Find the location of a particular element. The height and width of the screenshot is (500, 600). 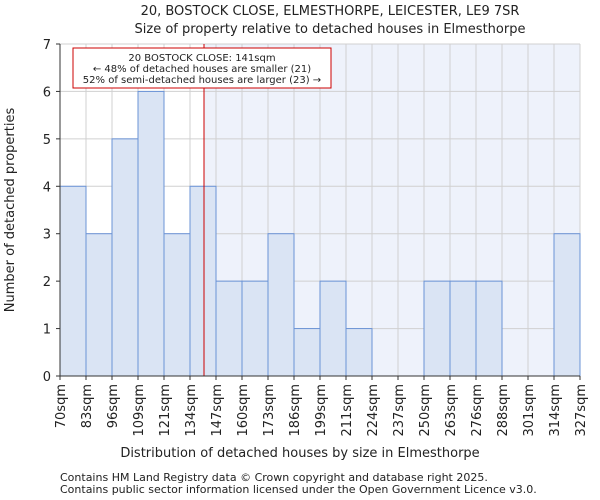

x-tick-label: 147sqm is located at coordinates (217, 410).